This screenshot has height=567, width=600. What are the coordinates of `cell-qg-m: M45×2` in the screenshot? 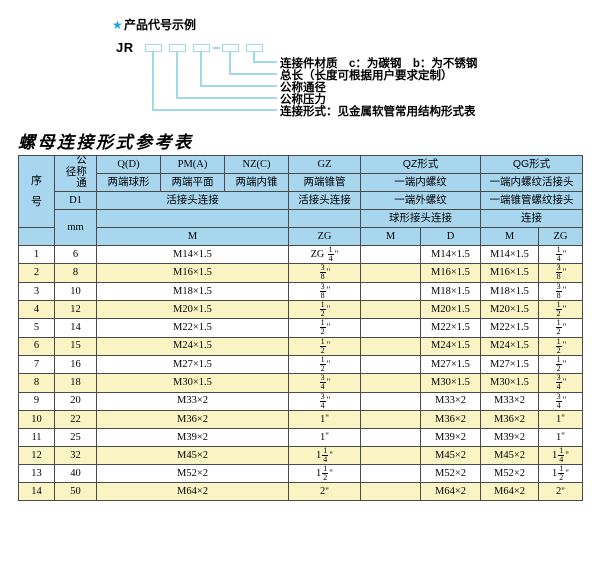 It's located at (509, 455).